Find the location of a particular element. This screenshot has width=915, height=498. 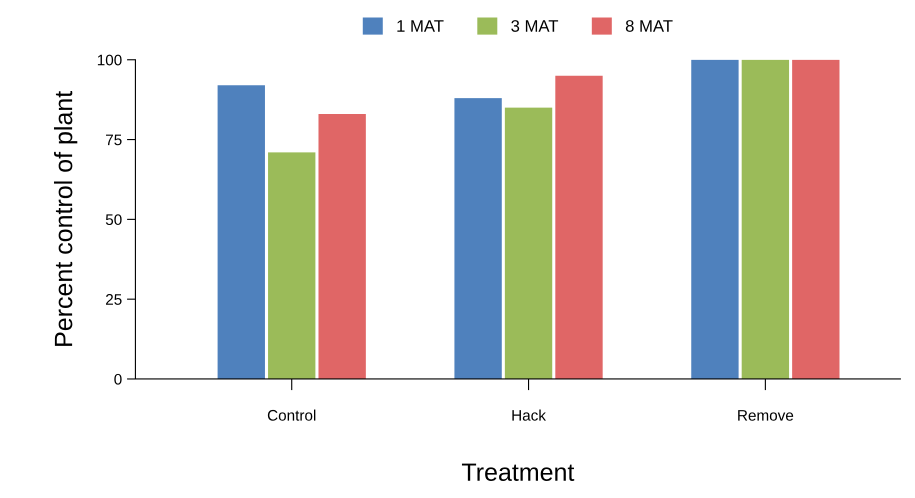

y-tick-label: 100 is located at coordinates (110, 60).